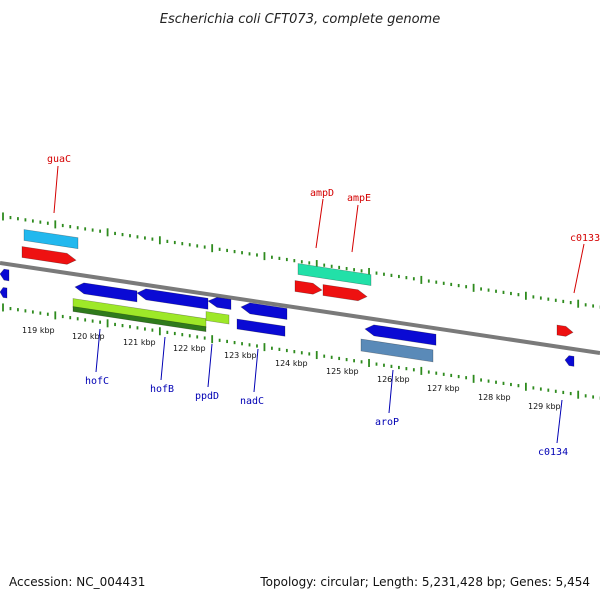 This screenshot has height=600, width=600. What do you see at coordinates (240, 355) in the screenshot?
I see `kbp-label: 123 kbp` at bounding box center [240, 355].